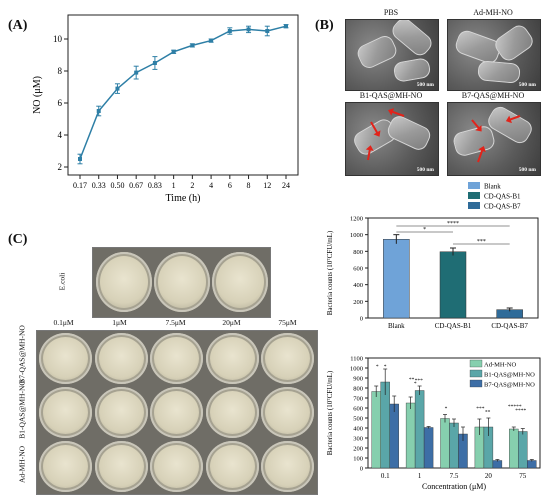 Image resolution: width=550 pixels, height=498 pixels. Describe the element at coordinates (119, 322) in the screenshot. I see `col-header-1um: 1μM` at that location.